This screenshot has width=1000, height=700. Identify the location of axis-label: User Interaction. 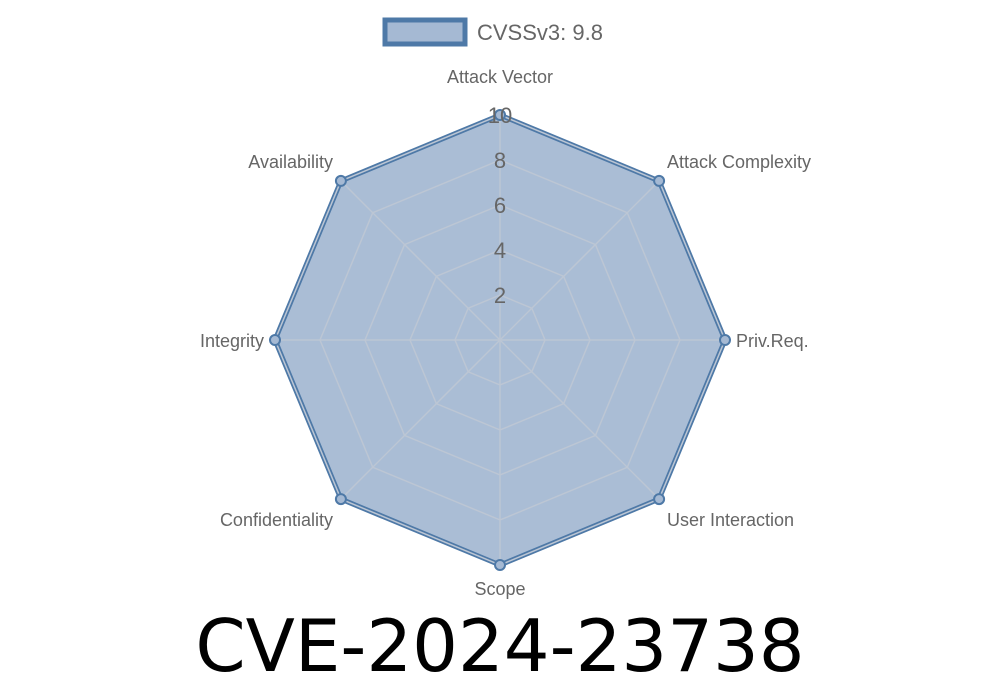
(730, 520).